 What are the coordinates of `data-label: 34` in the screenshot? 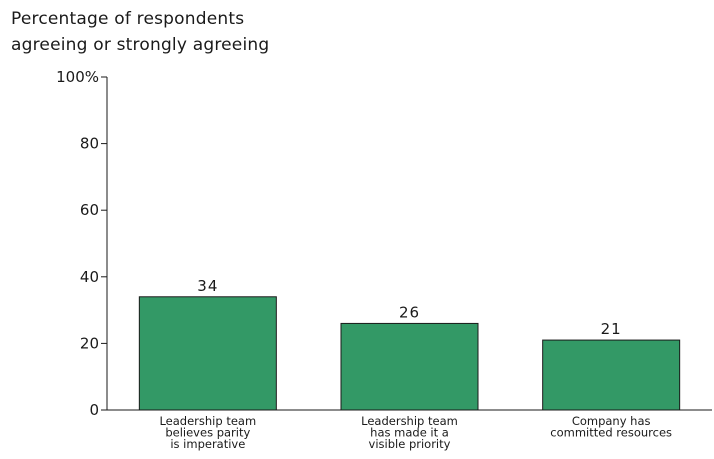 It's located at (207, 286).